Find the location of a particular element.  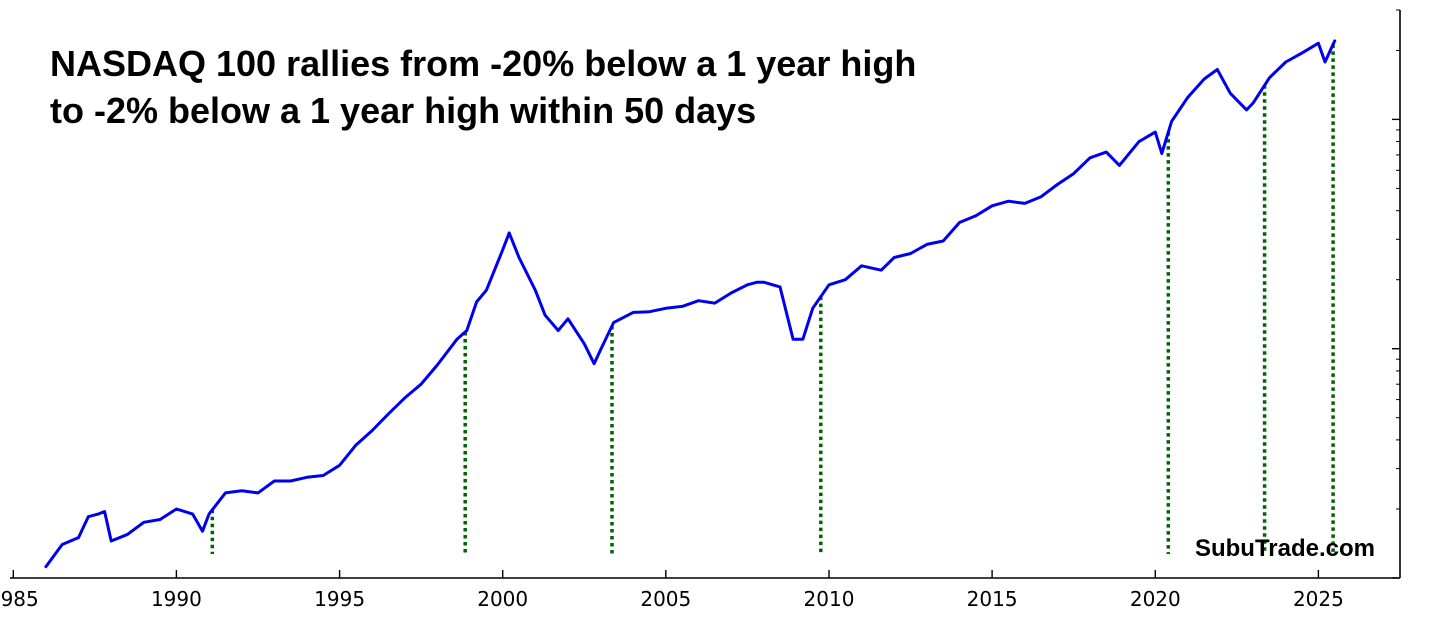

x-tick-label-2025: 2025 is located at coordinates (1318, 599).